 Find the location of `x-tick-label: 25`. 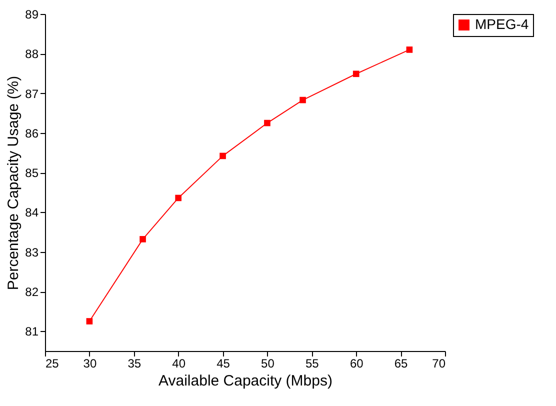

x-tick-label: 25 is located at coordinates (53, 363).